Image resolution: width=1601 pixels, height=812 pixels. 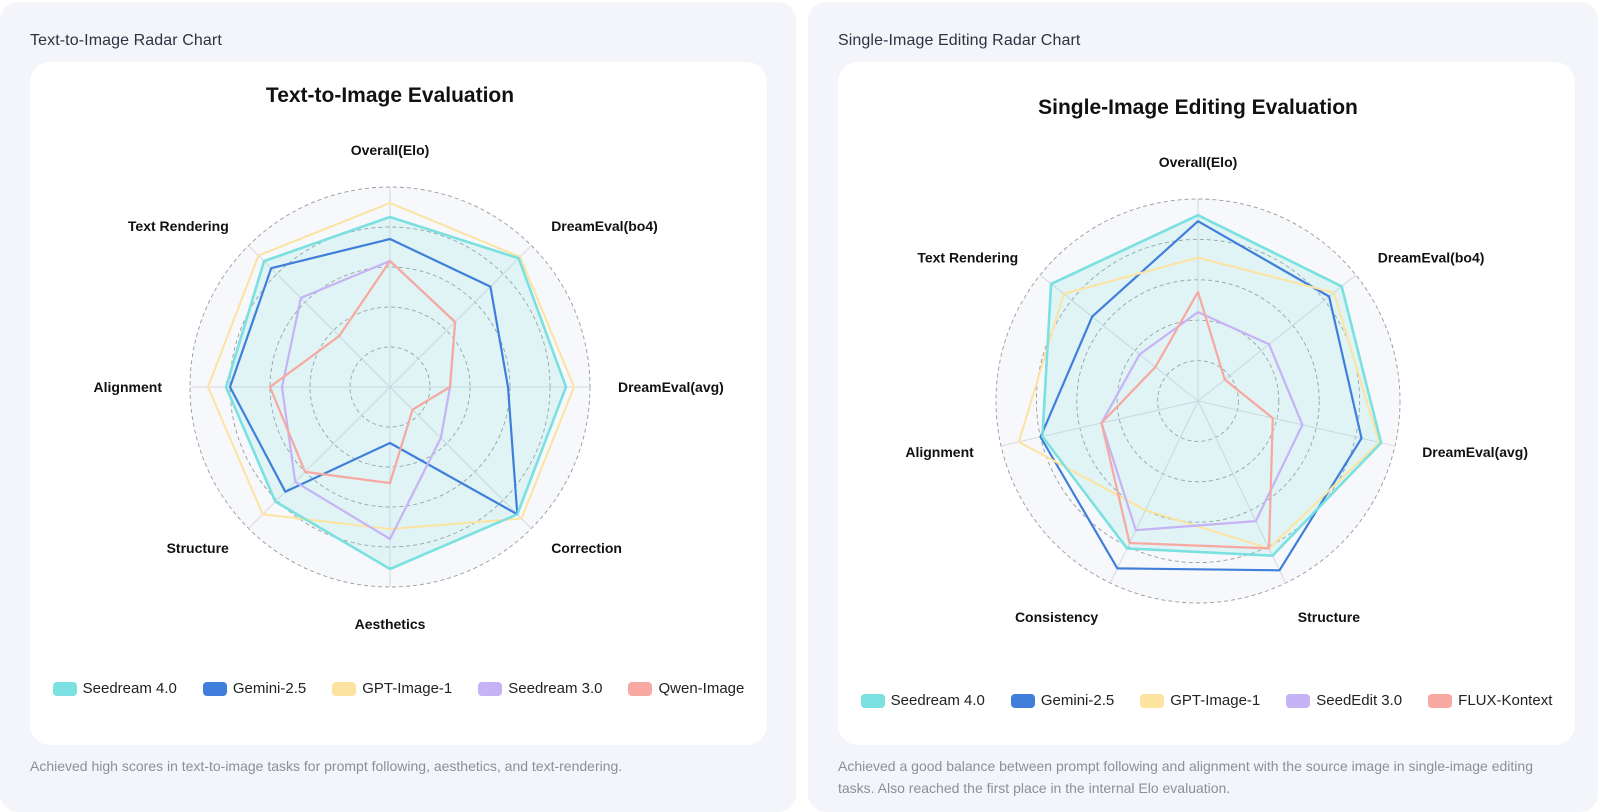 What do you see at coordinates (1056, 617) in the screenshot?
I see `axis-label-consistency: Consistency` at bounding box center [1056, 617].